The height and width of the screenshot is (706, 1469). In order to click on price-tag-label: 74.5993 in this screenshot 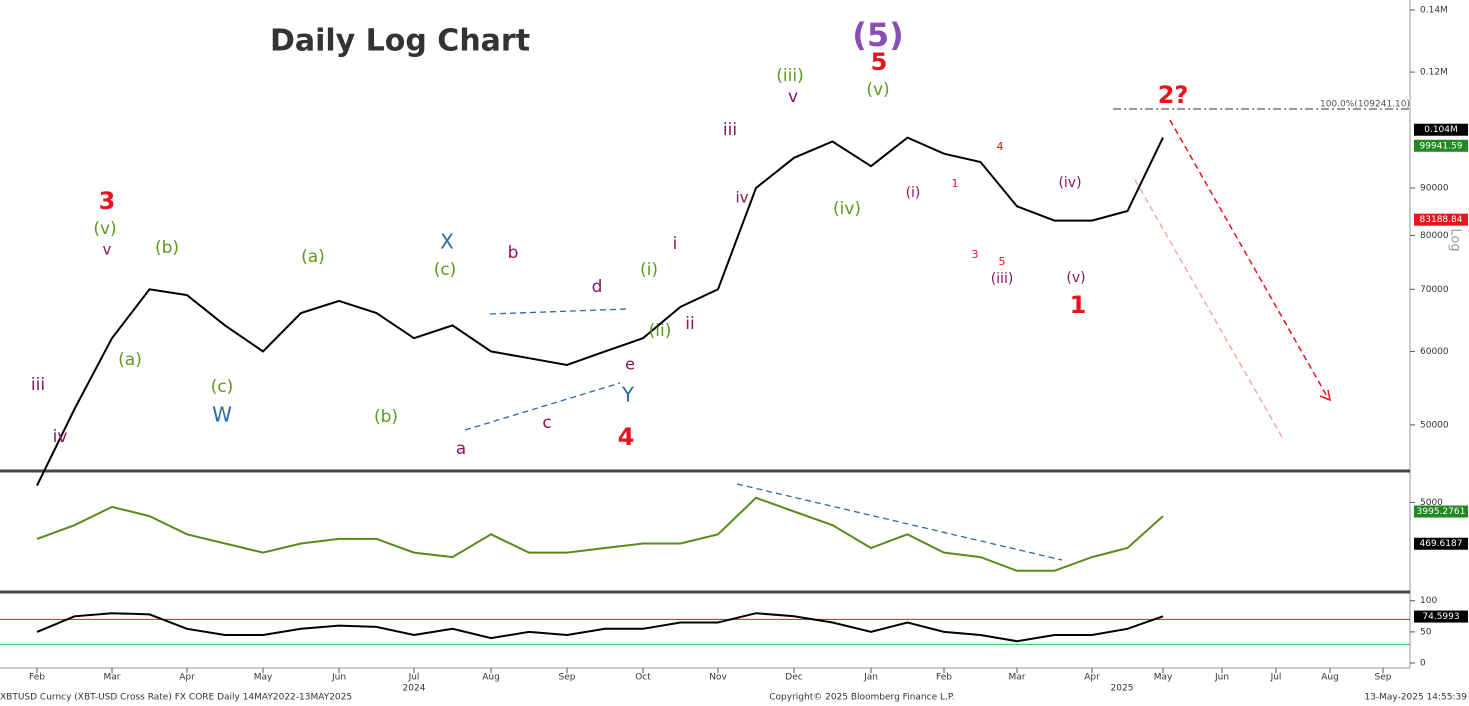, I will do `click(1440, 617)`.